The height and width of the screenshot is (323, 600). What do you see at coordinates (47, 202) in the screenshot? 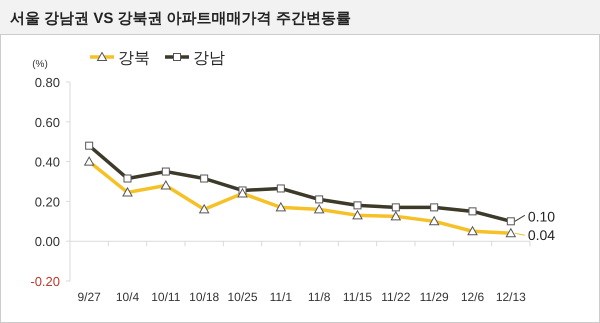
I see `y-tick-label: 0.20` at bounding box center [47, 202].